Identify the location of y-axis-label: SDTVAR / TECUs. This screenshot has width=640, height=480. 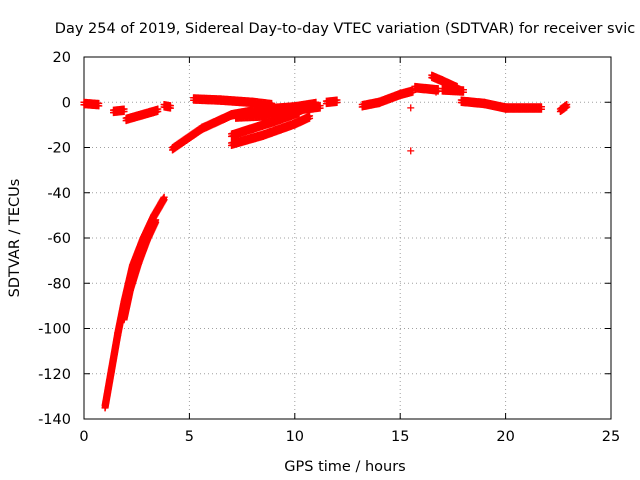
(15, 238).